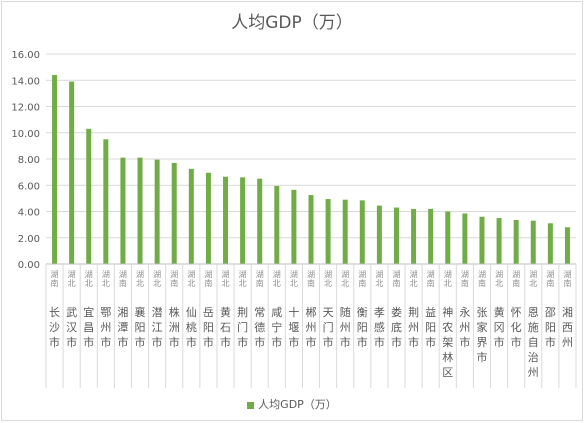  What do you see at coordinates (208, 312) in the screenshot?
I see `city-char: 岳` at bounding box center [208, 312].